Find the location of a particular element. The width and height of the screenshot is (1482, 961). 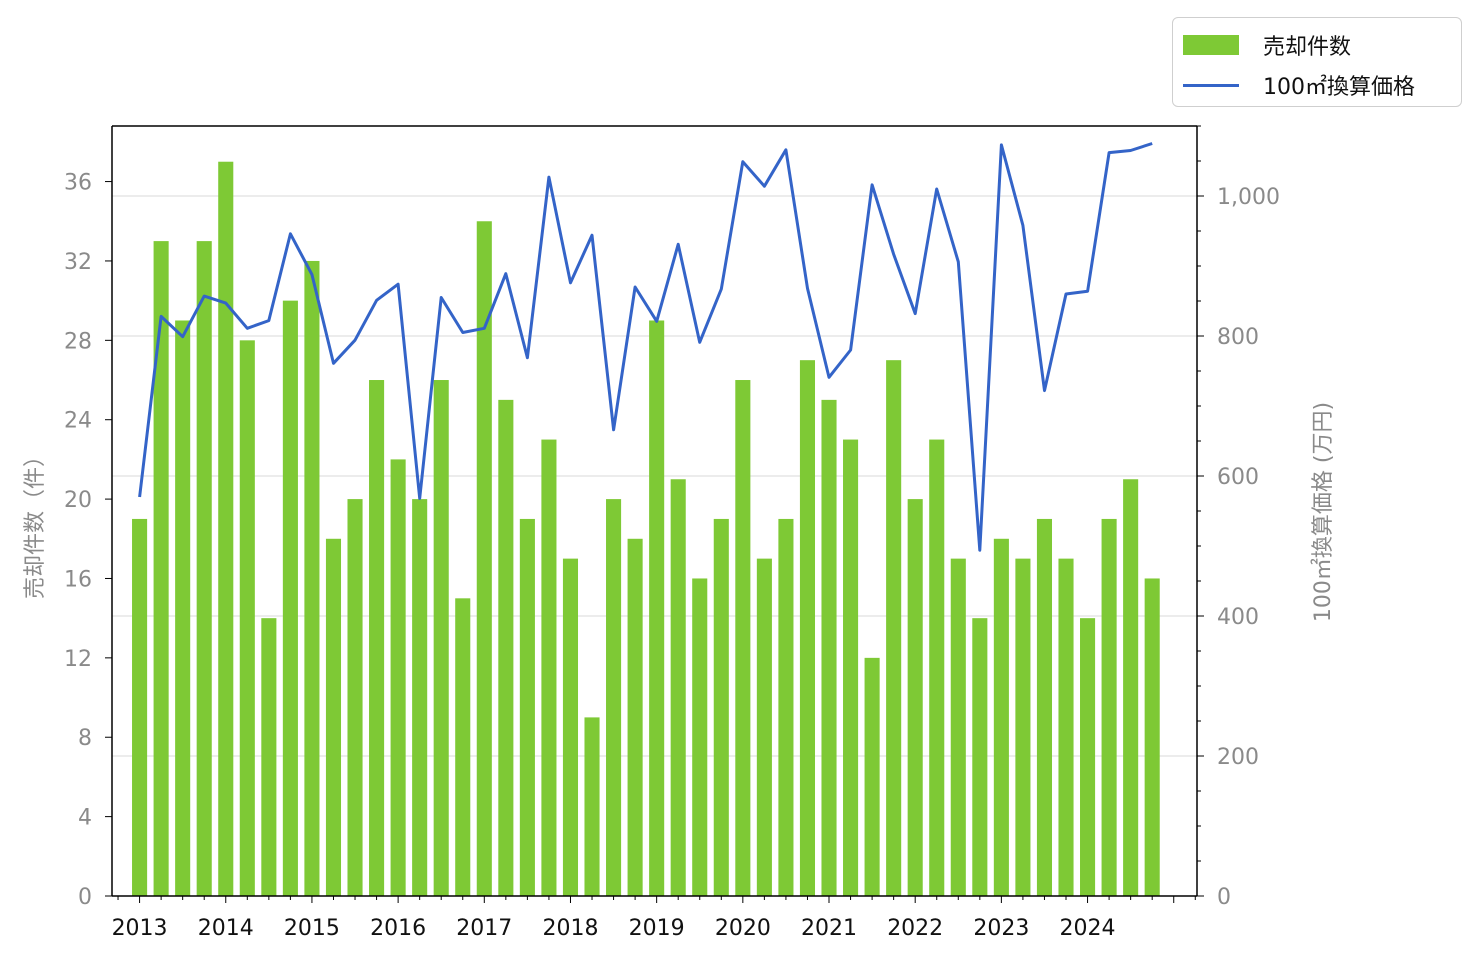

legend-line-label: 100㎡換算価格 is located at coordinates (1339, 87).